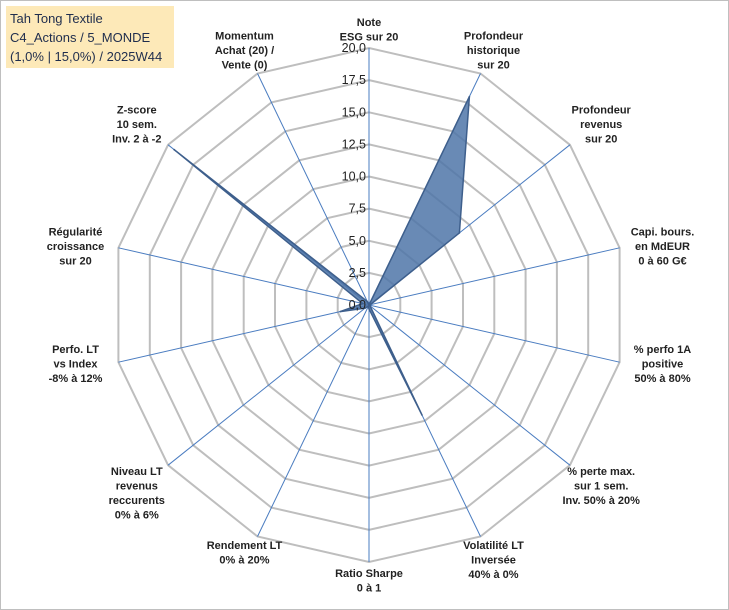 This screenshot has width=729, height=610. I want to click on axis-label: % perfo 1A positive 50% à 80%, so click(663, 364).